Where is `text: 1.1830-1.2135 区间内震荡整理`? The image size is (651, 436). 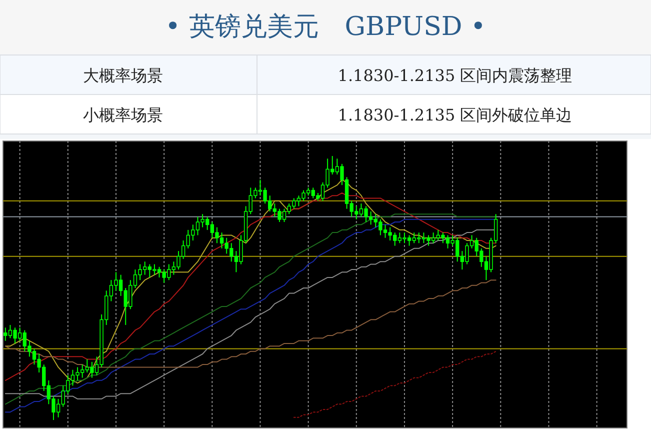
text: 1.1830-1.2135 区间内震荡整理 is located at coordinates (455, 75).